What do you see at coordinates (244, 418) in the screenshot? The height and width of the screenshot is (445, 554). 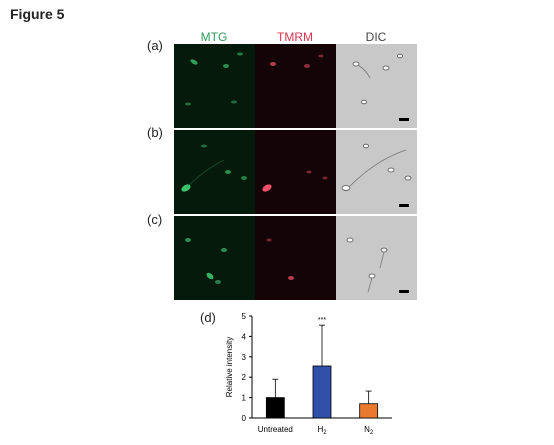 I see `y-tick-label-0: 0` at bounding box center [244, 418].